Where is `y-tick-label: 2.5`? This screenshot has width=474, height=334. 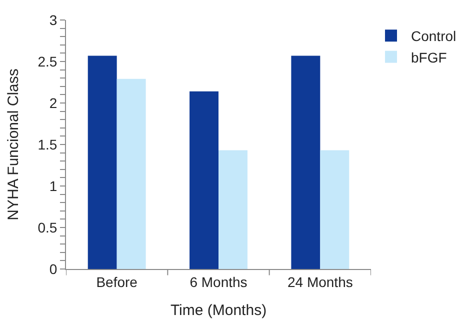 y-tick-label: 2.5 is located at coordinates (48, 61).